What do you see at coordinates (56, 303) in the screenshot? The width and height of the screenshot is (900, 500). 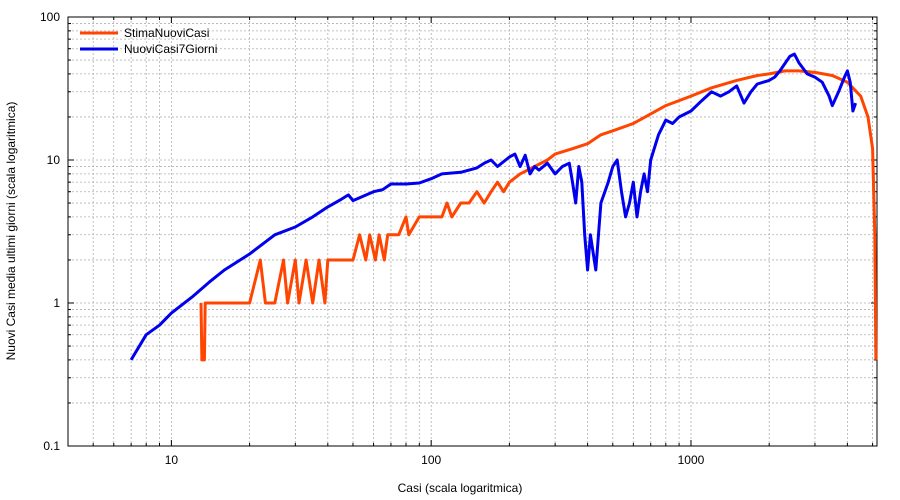 I see `y-tick-label: 1` at bounding box center [56, 303].